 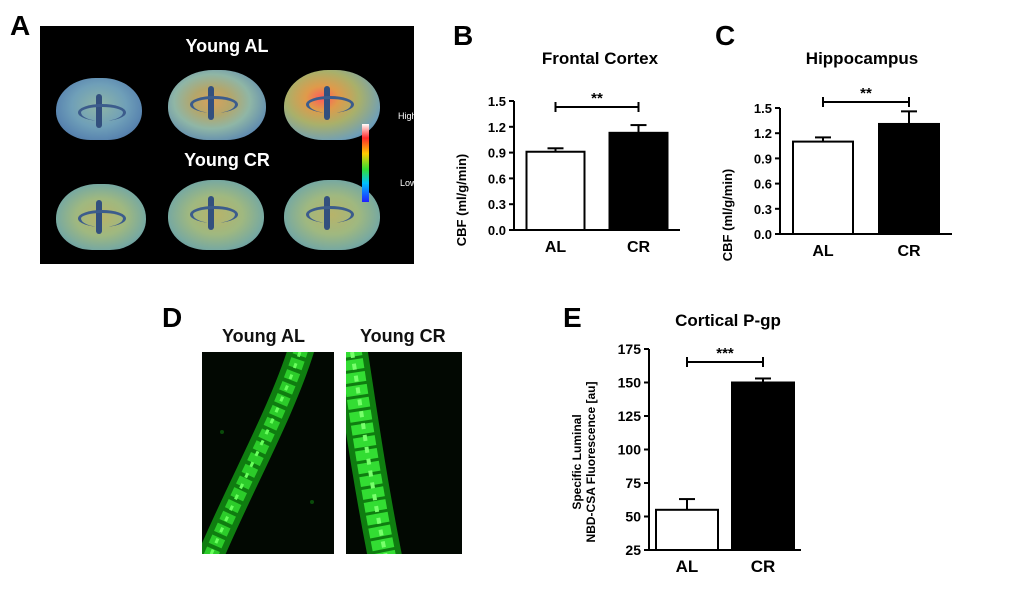 What do you see at coordinates (823, 187) in the screenshot?
I see `chart-c-bar-al` at bounding box center [823, 187].